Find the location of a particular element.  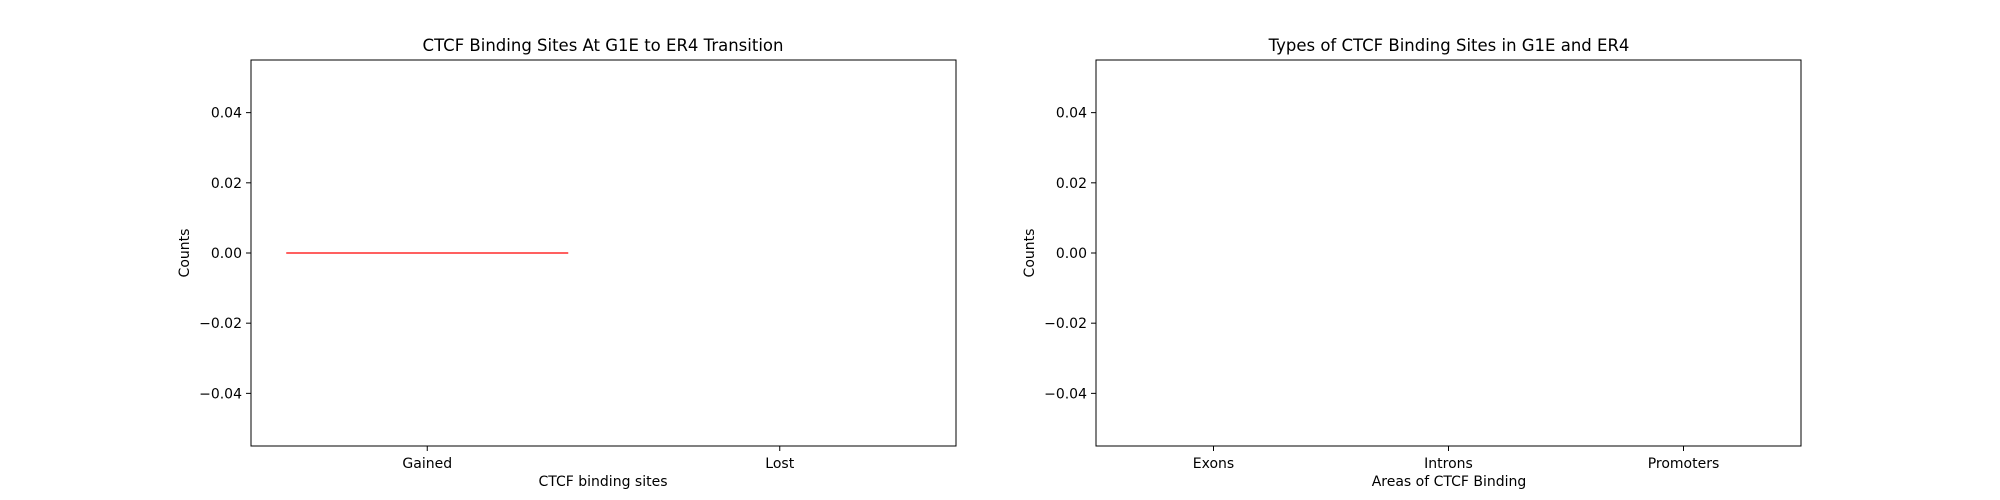

x-axis-label-types: Areas of CTCF Binding is located at coordinates (1449, 482).